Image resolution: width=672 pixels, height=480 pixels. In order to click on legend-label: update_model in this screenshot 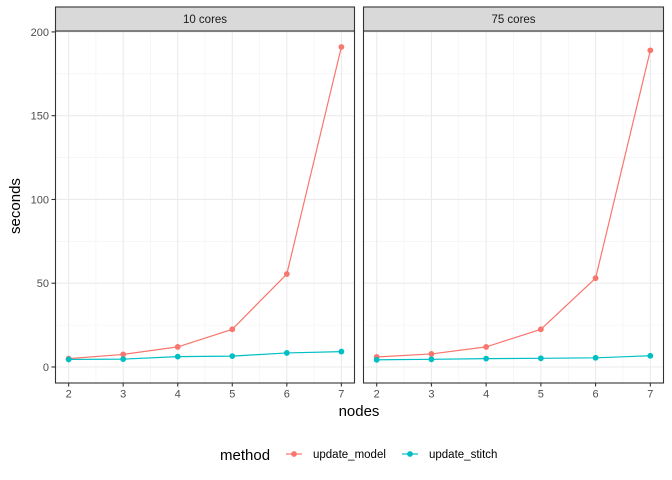, I will do `click(349, 455)`.